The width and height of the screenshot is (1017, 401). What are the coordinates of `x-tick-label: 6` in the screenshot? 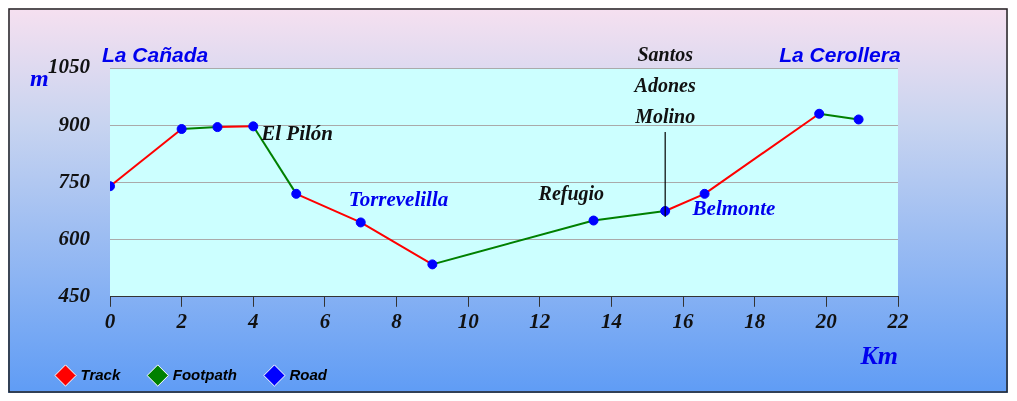 It's located at (325, 320).